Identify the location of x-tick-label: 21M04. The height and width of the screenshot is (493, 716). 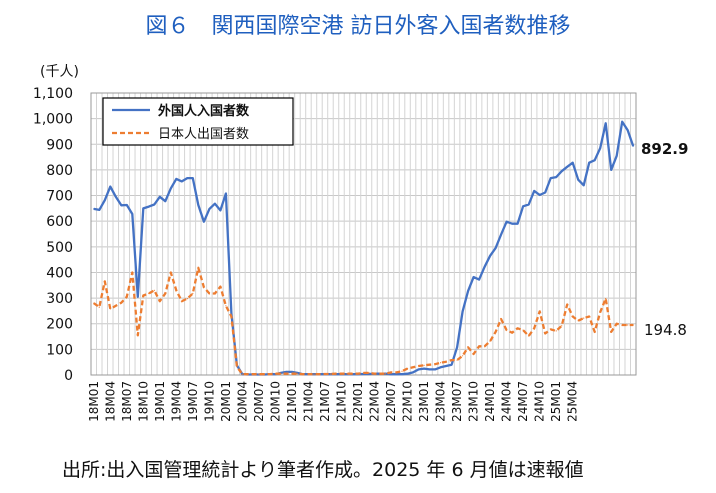
(308, 401).